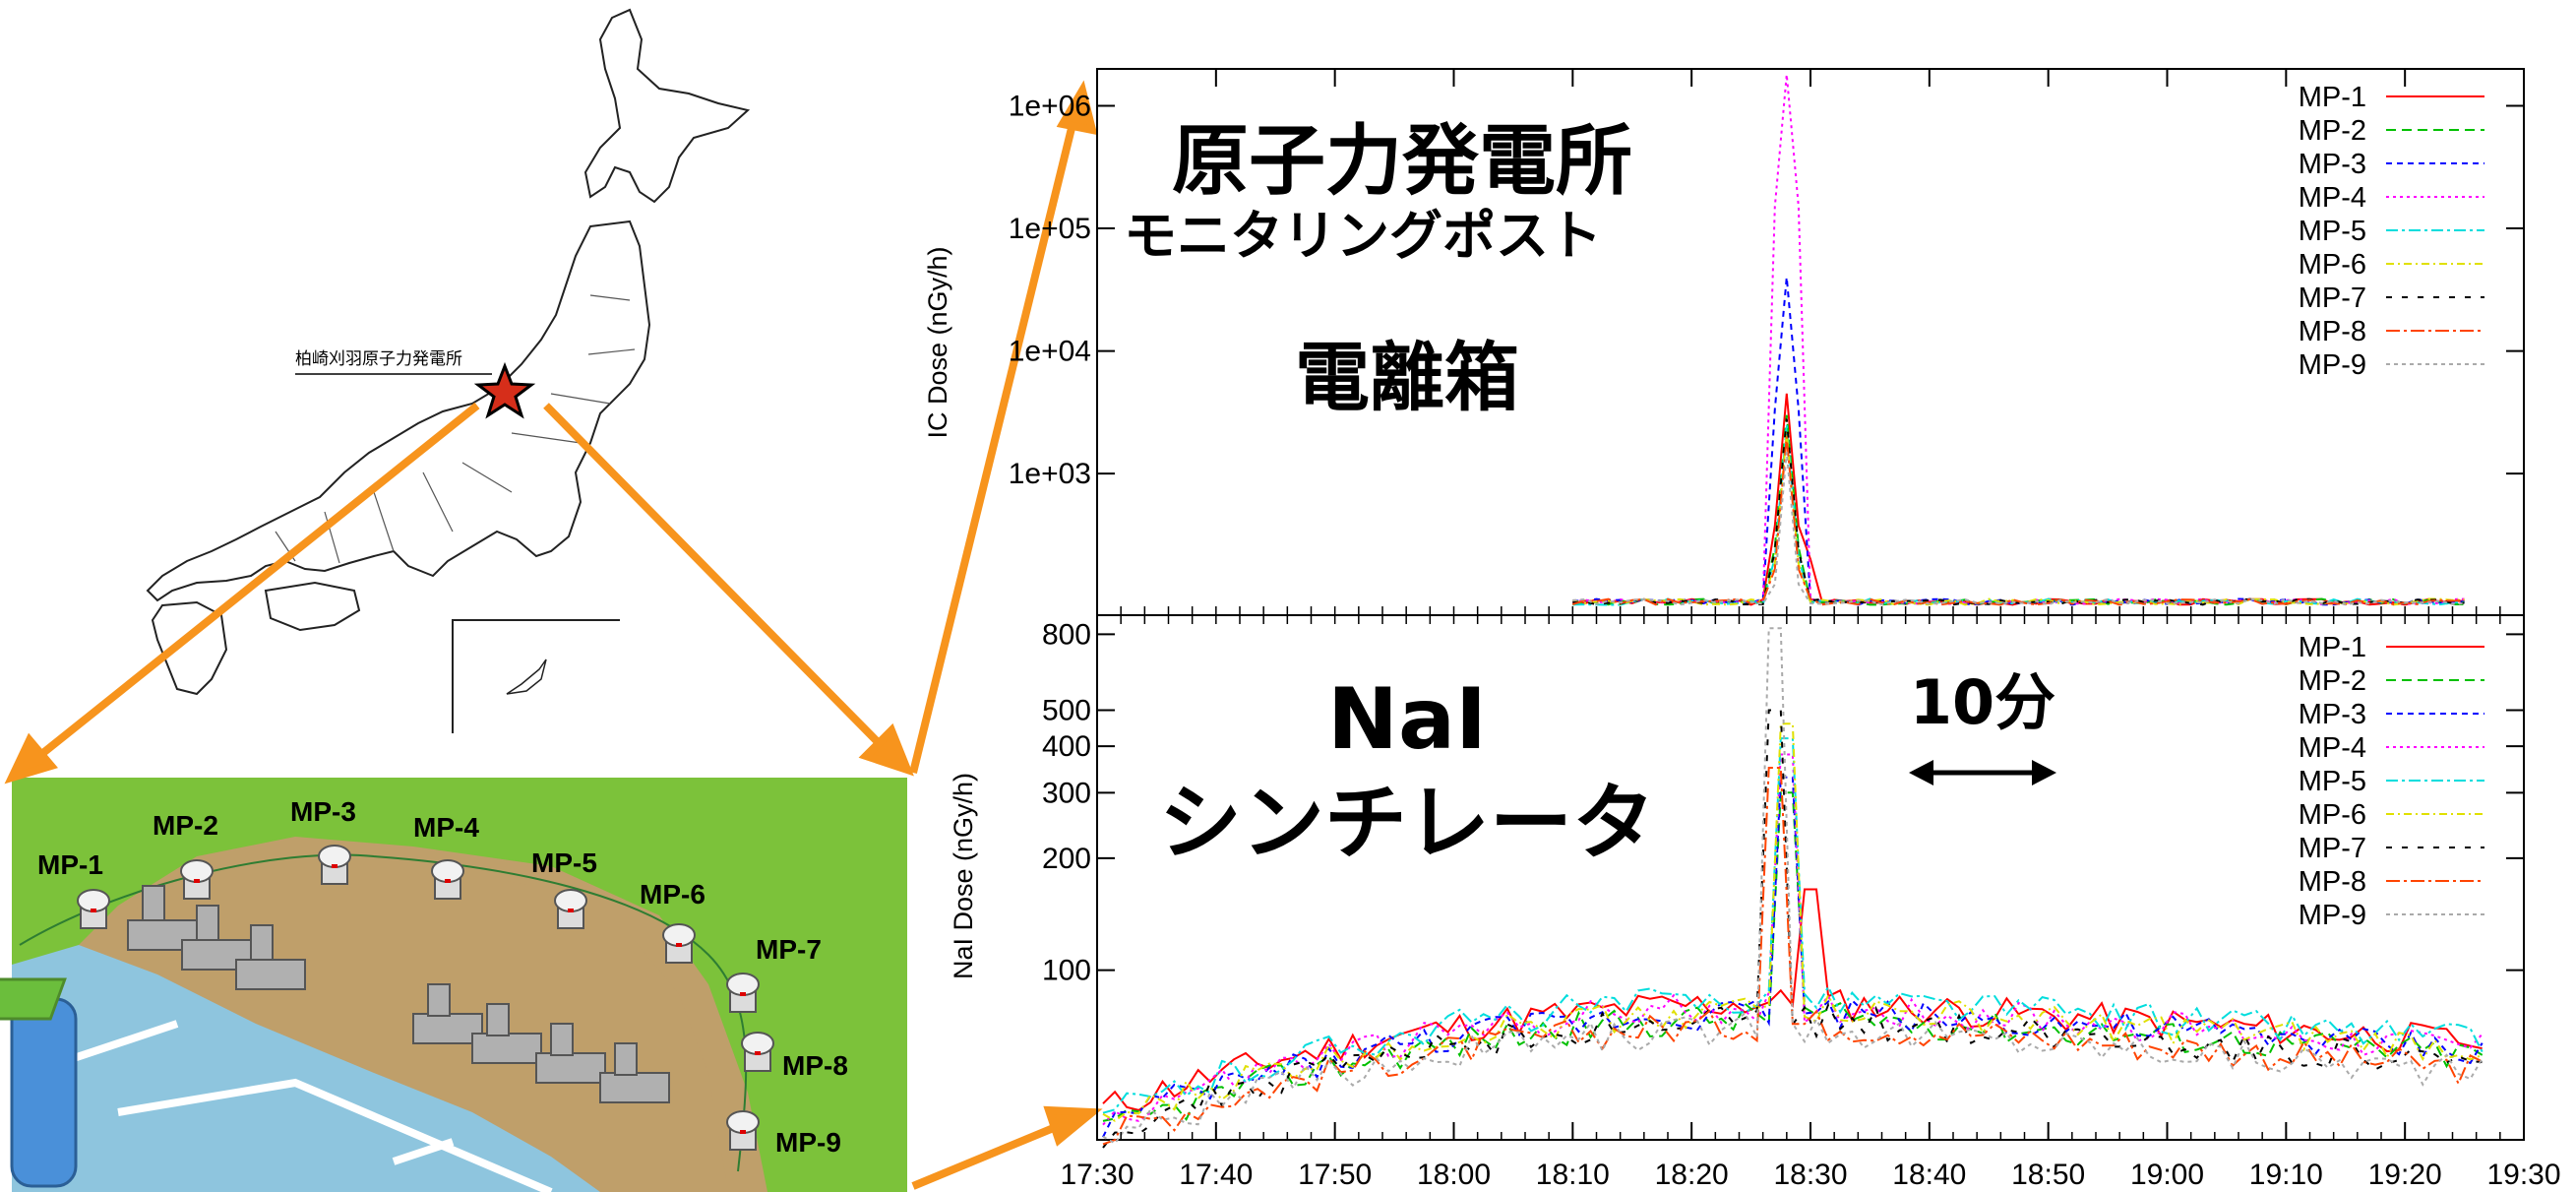 The height and width of the screenshot is (1192, 2576). Describe the element at coordinates (1066, 971) in the screenshot. I see `nai-ytick-label: 100` at that location.